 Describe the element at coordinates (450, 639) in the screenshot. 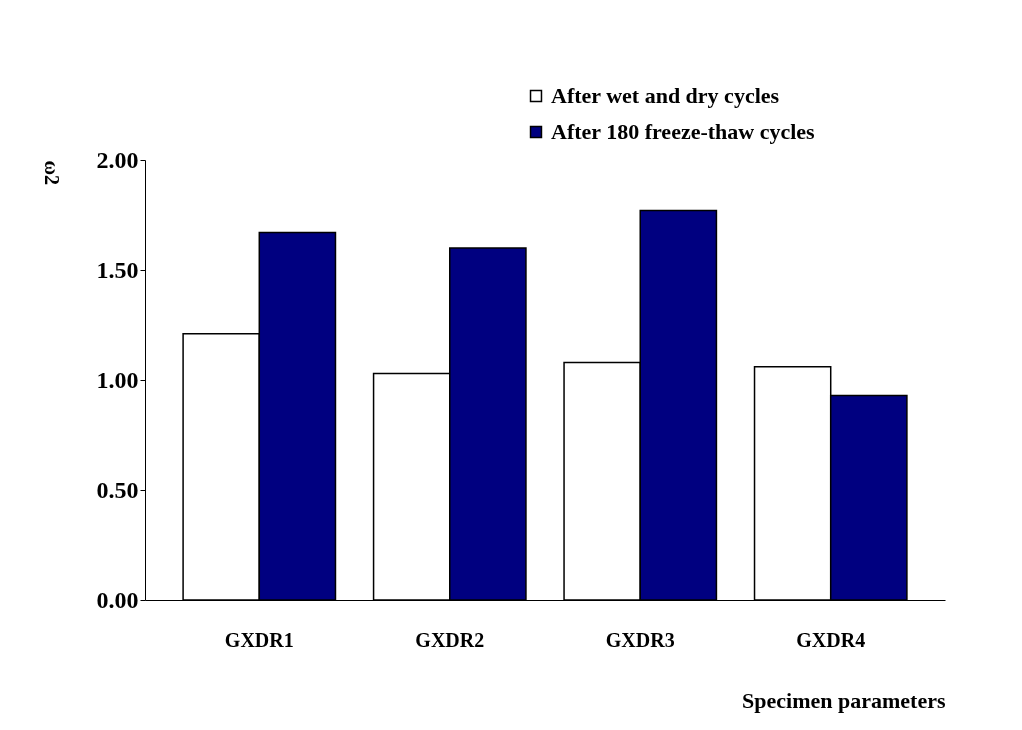

I see `x-tick-label: GXDR2` at that location.